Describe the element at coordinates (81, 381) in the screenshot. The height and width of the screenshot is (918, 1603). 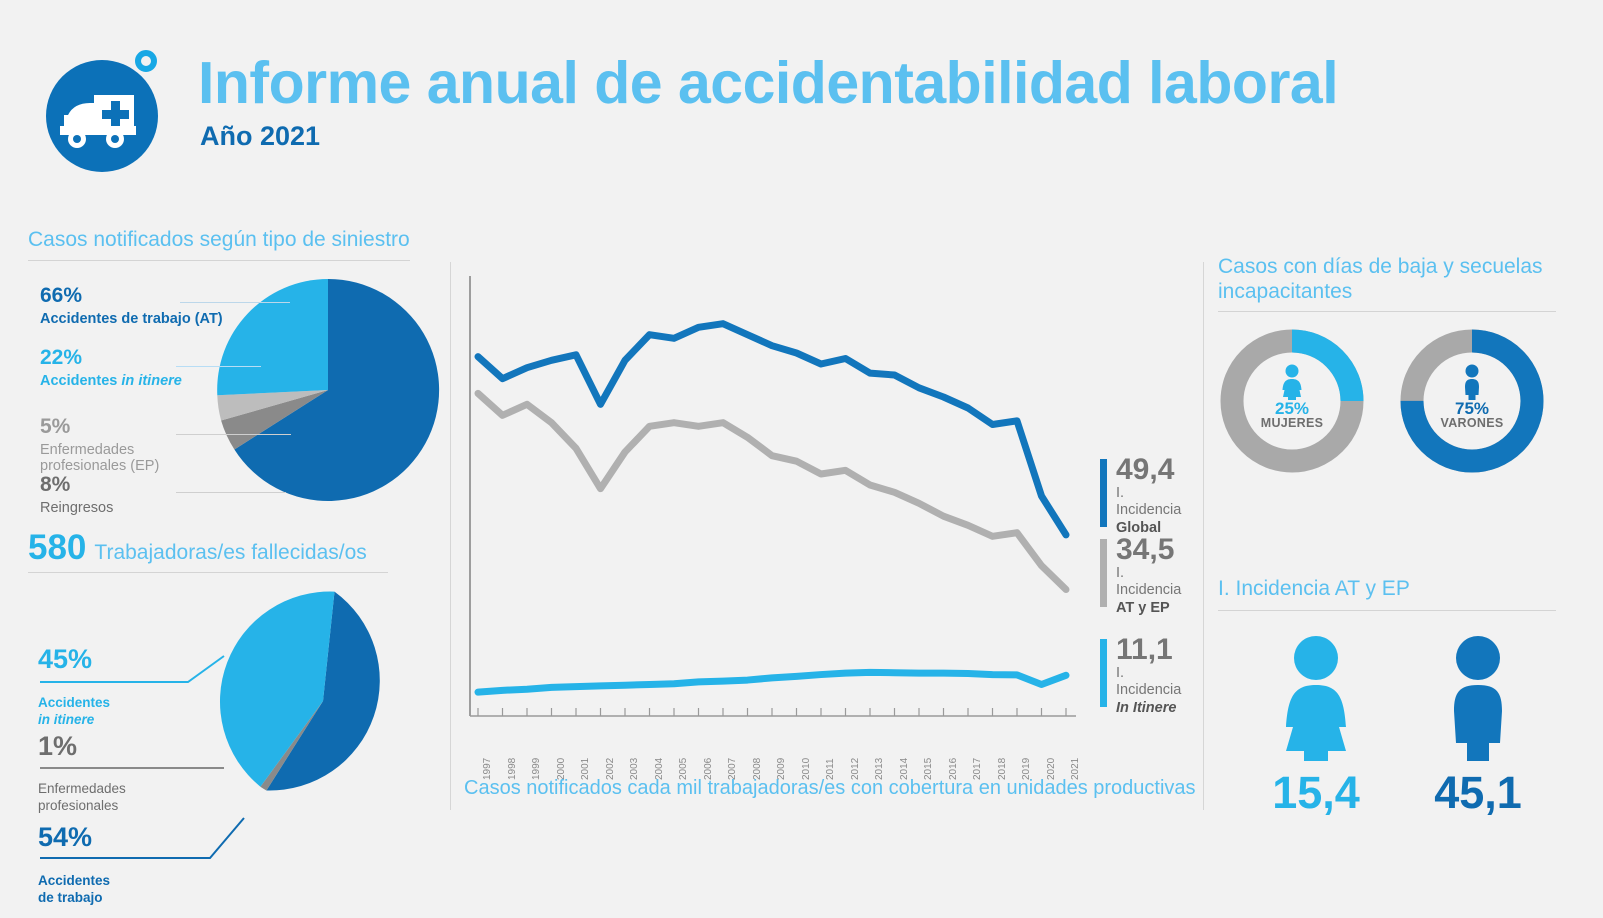
I see `legend-label-text: Accidentes` at that location.